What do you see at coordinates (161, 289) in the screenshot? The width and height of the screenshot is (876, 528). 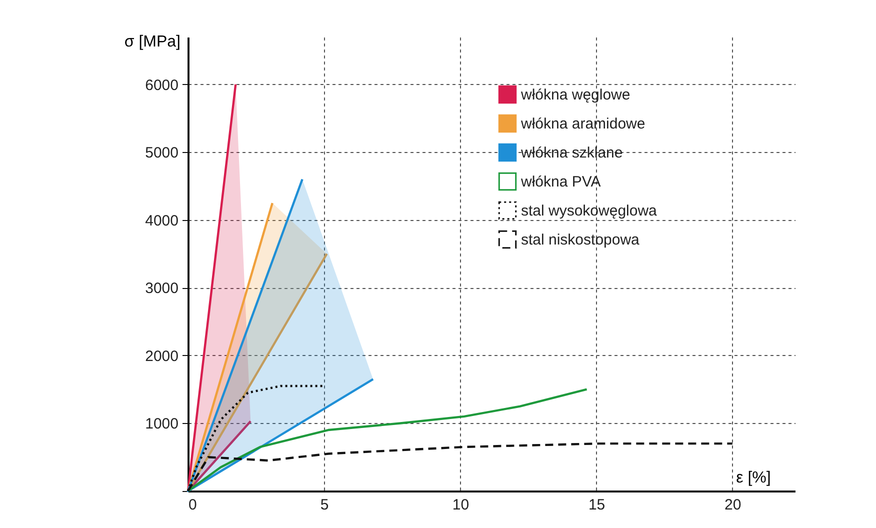 I see `y-tick-label: 3000` at bounding box center [161, 289].